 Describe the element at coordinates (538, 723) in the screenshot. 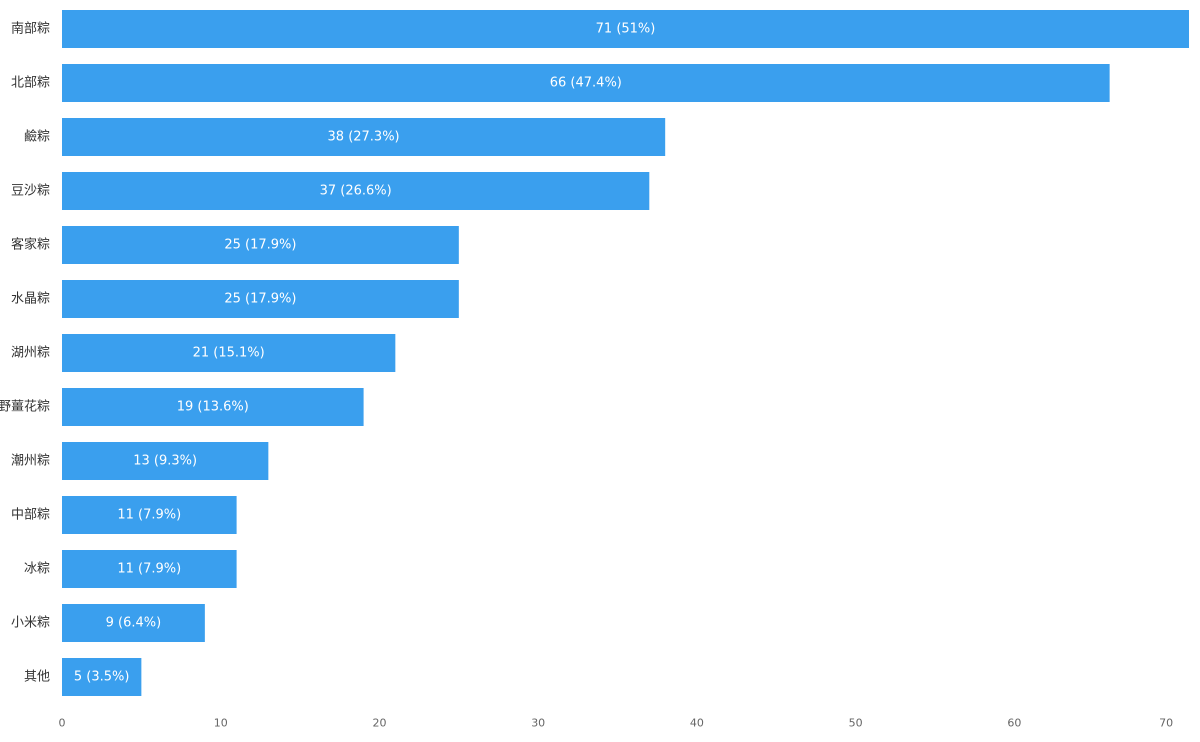

I see `x-tick-label: 30` at that location.